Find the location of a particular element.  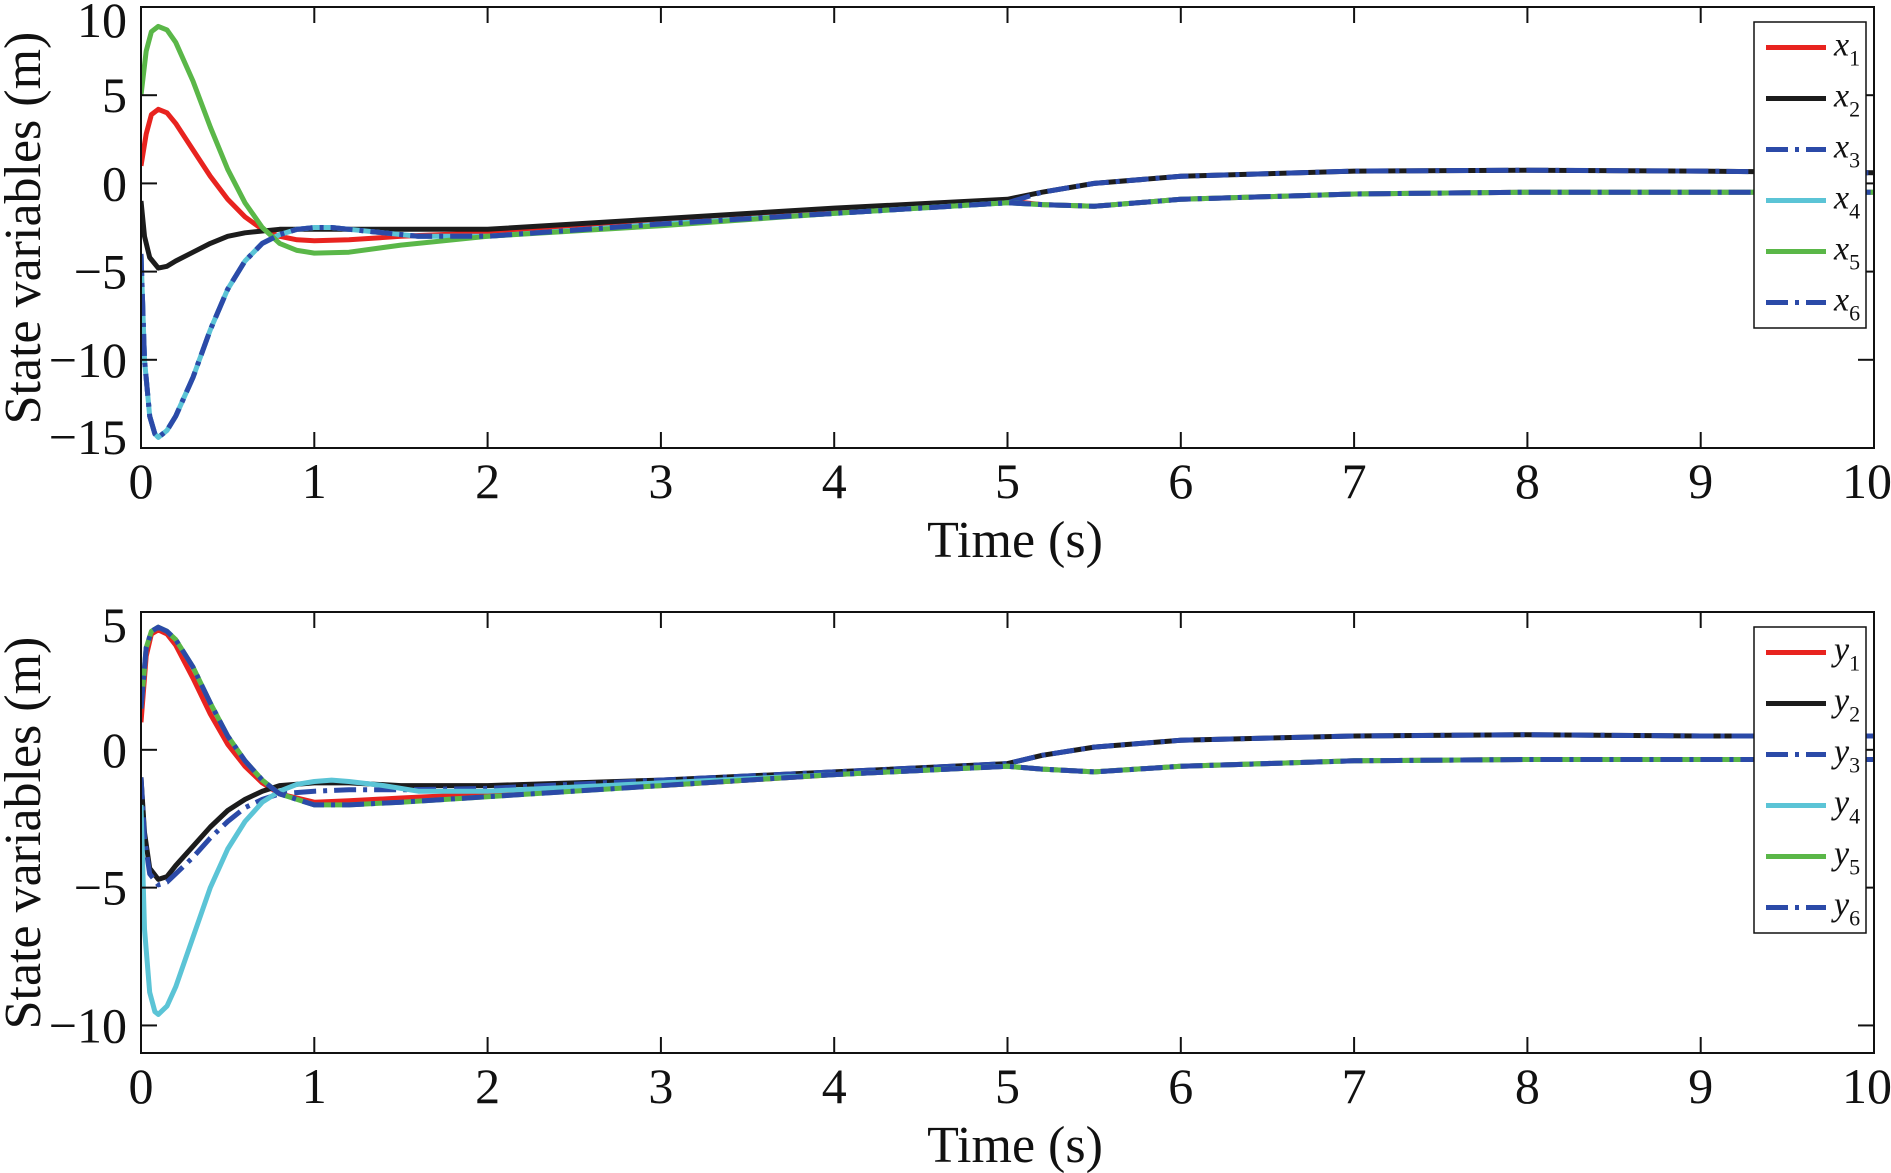

series-line-y5 is located at coordinates (1007, 716).